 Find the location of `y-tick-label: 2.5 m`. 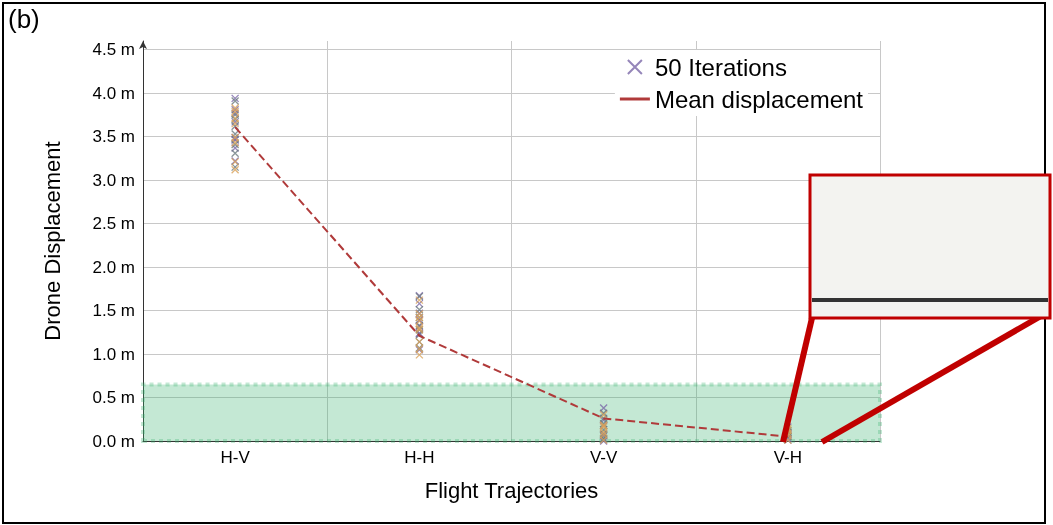

y-tick-label: 2.5 m is located at coordinates (113, 224).